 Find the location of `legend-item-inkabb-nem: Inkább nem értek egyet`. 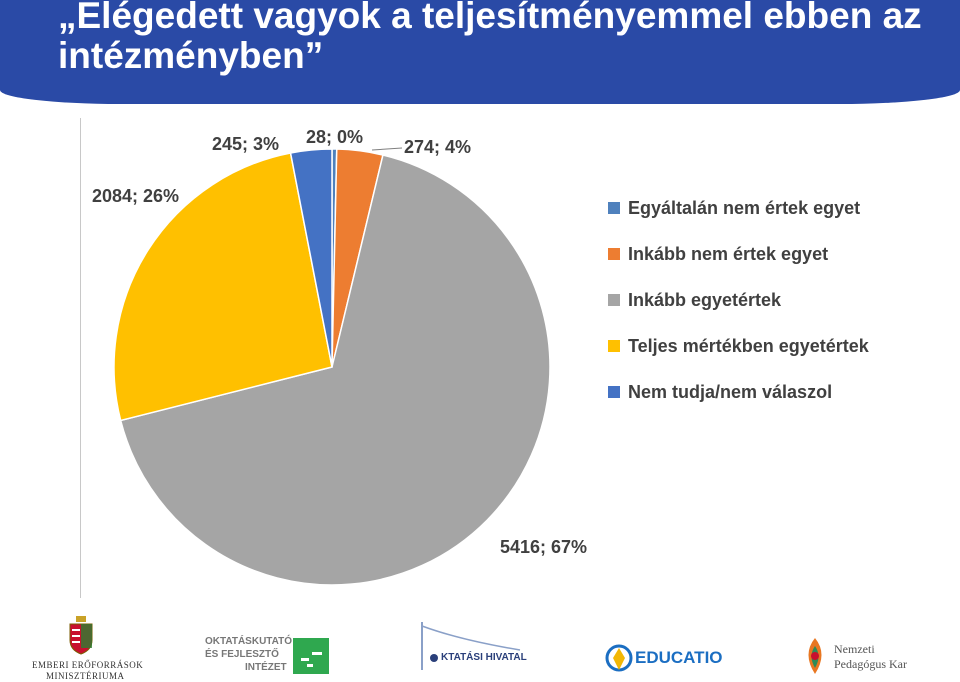

legend-item-inkabb-nem: Inkább nem értek egyet is located at coordinates (758, 254).